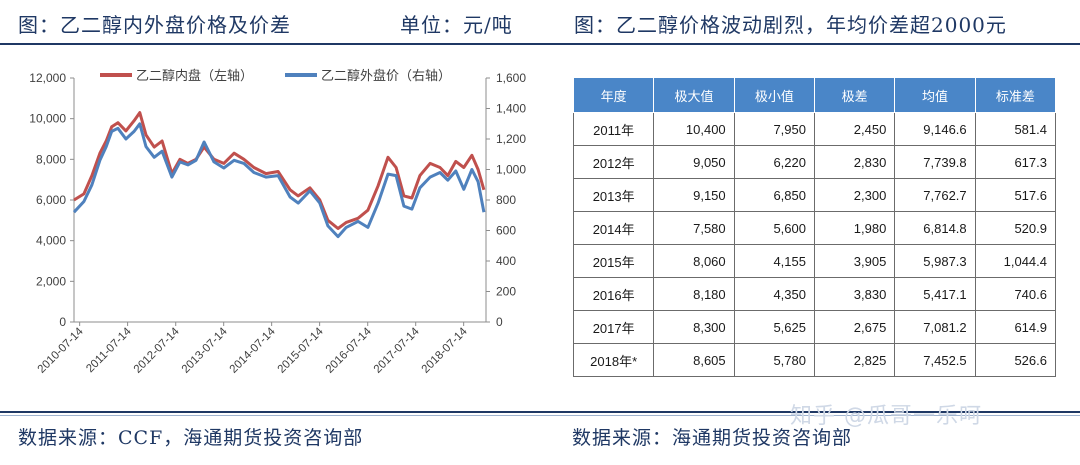 This screenshot has height=465, width=1080. I want to click on left-axis-tick-label: 8,000, so click(51, 159).